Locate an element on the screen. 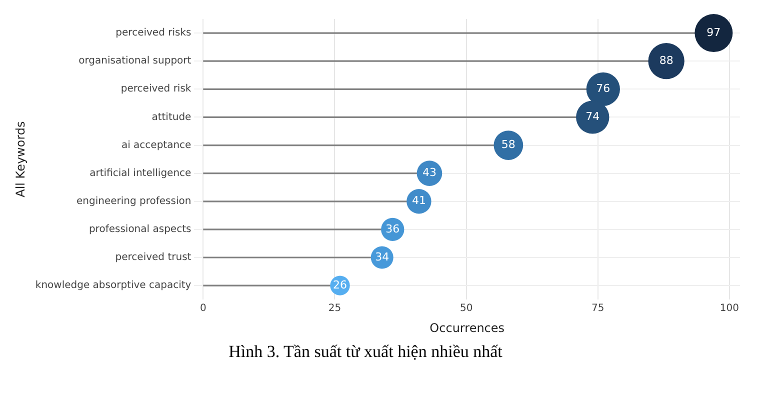  y-tick-label: artificial intelligence is located at coordinates (141, 173).